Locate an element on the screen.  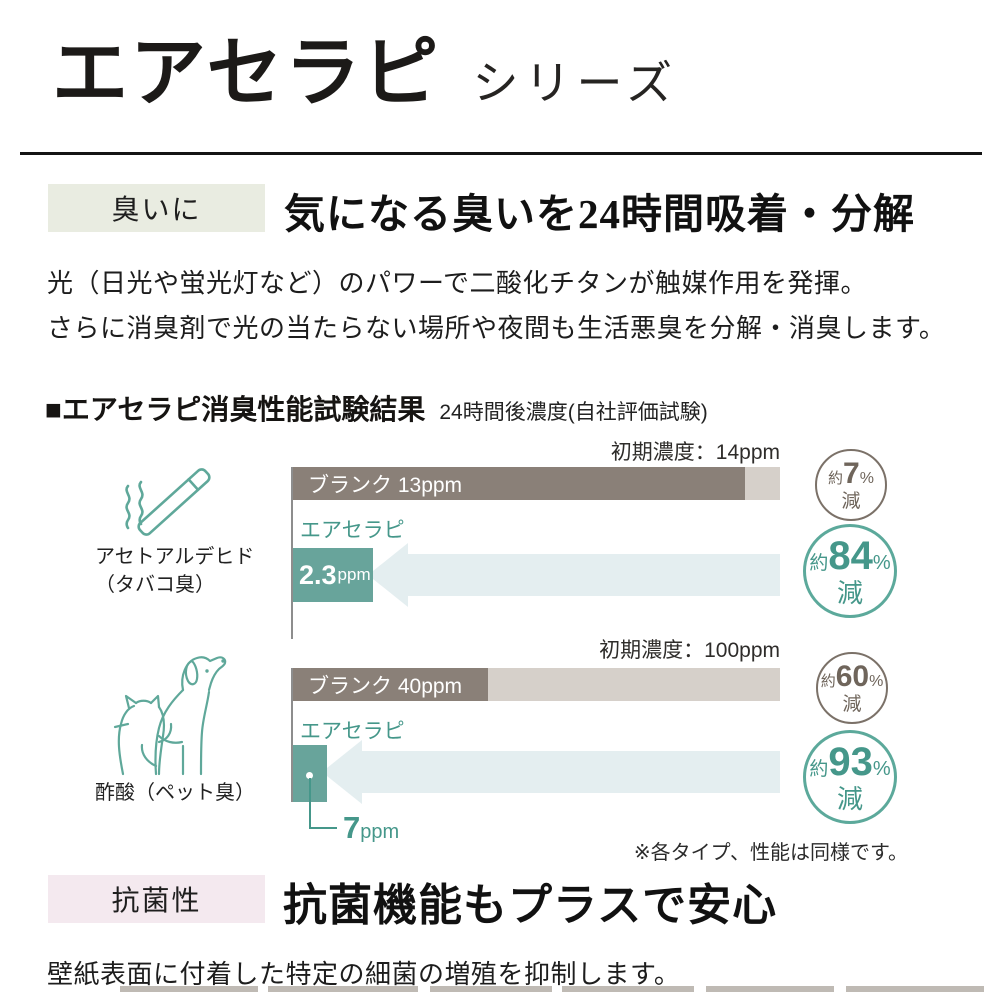
chart1-product-value: 2.3 is located at coordinates (318, 574).